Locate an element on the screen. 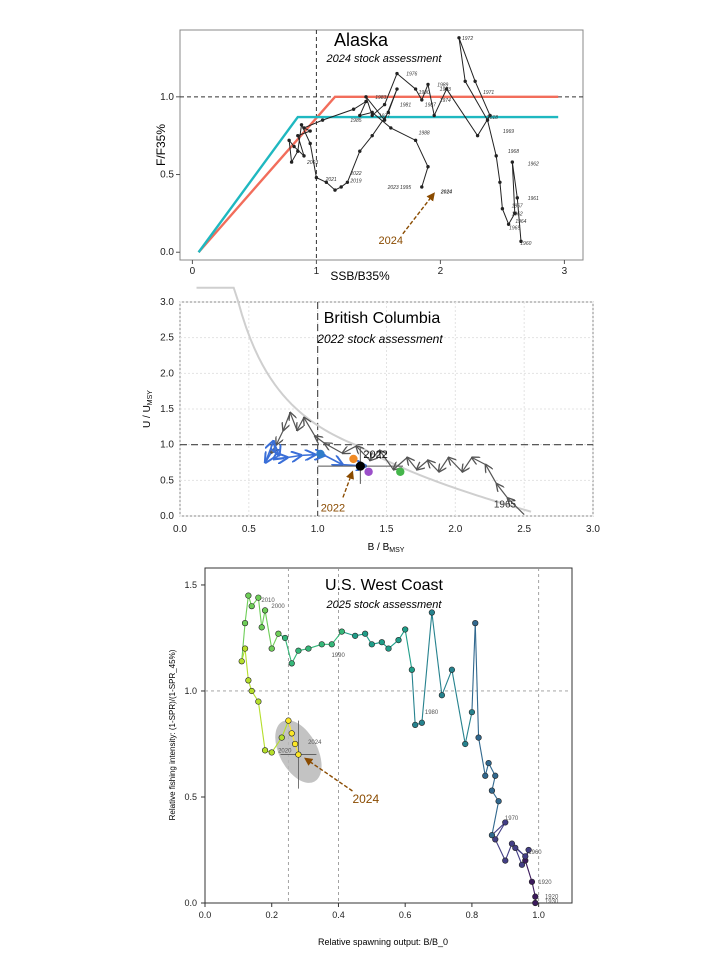 This screenshot has width=720, height=960. alaska-year-label: 1987 is located at coordinates (430, 106).